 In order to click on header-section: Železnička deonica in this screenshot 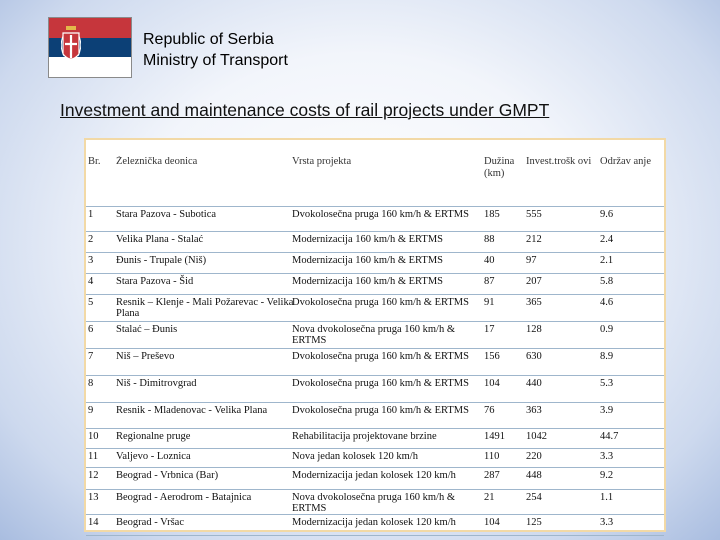, I will do `click(157, 161)`.